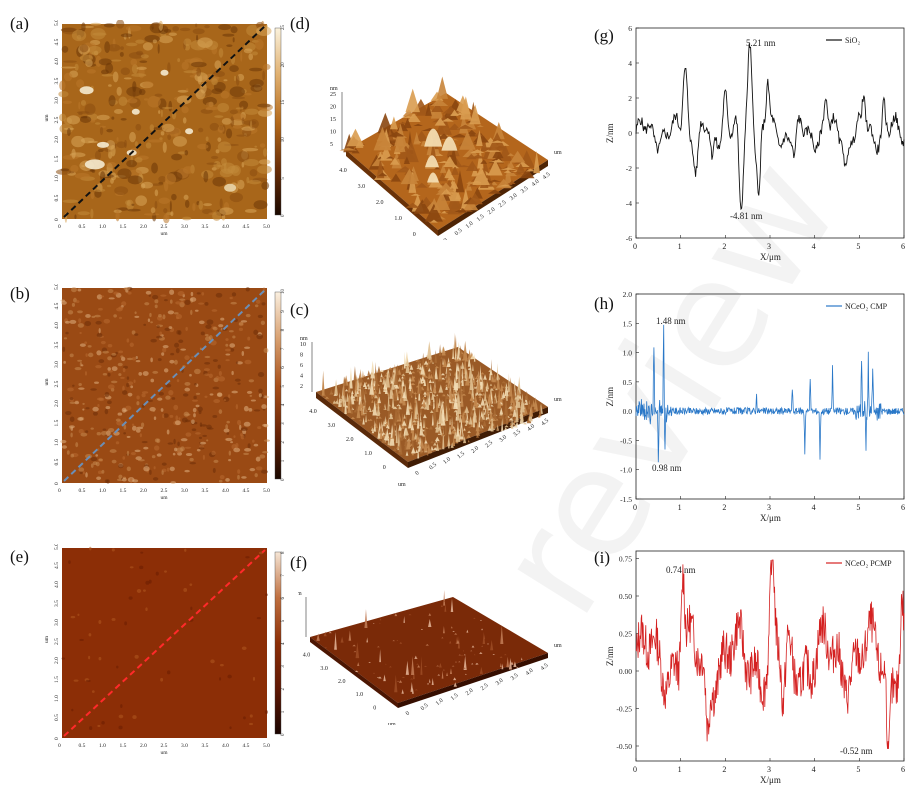 The height and width of the screenshot is (812, 924). What do you see at coordinates (489, 444) in the screenshot?
I see `x-tick-label: 2.5` at bounding box center [489, 444].